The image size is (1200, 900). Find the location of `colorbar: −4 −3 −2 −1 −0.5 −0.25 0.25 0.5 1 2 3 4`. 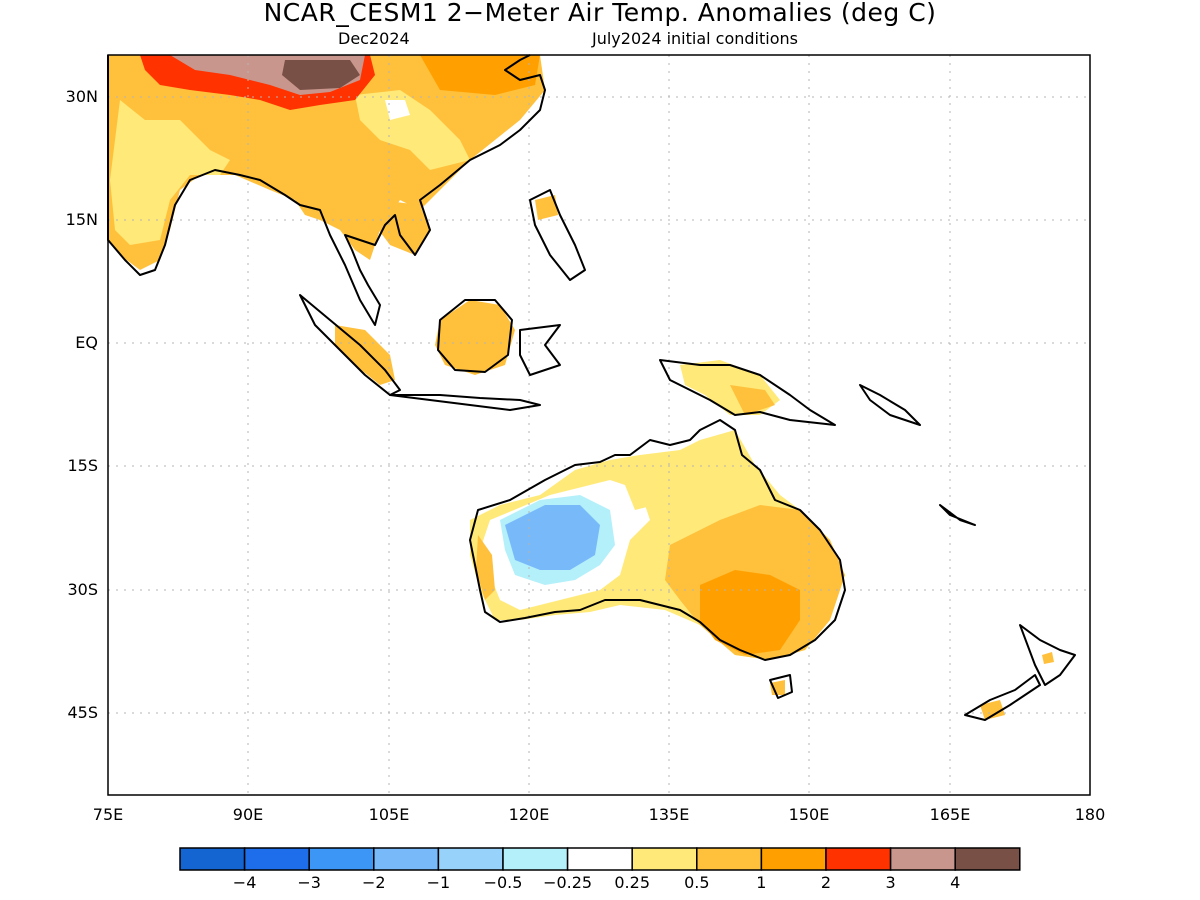

colorbar: −4 −3 −2 −1 −0.5 −0.25 0.25 0.5 1 2 3 4 is located at coordinates (600, 869).